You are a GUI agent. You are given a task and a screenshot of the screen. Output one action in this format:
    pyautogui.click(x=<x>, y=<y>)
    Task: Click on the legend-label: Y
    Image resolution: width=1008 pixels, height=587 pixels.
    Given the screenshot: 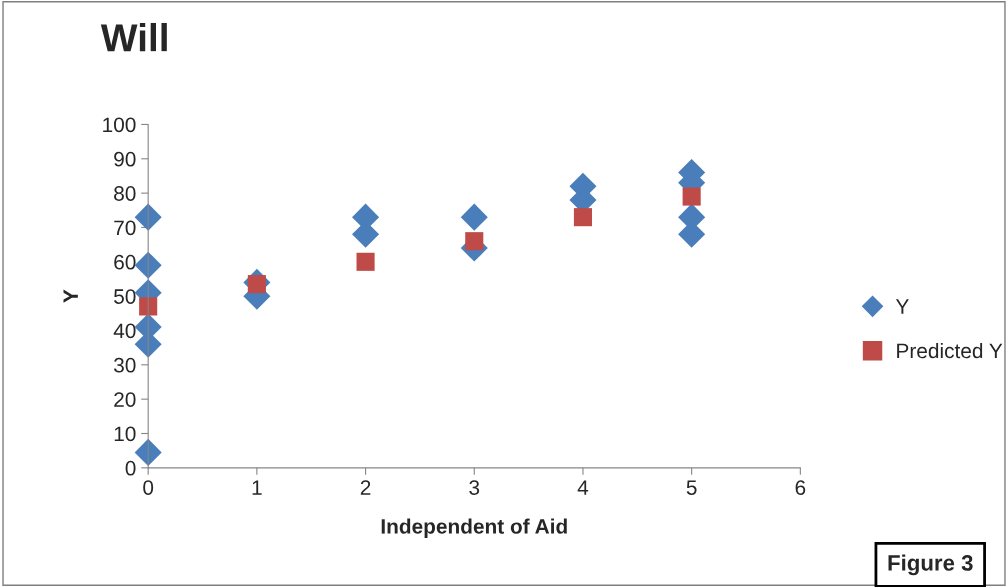 What is the action you would take?
    pyautogui.click(x=902, y=306)
    